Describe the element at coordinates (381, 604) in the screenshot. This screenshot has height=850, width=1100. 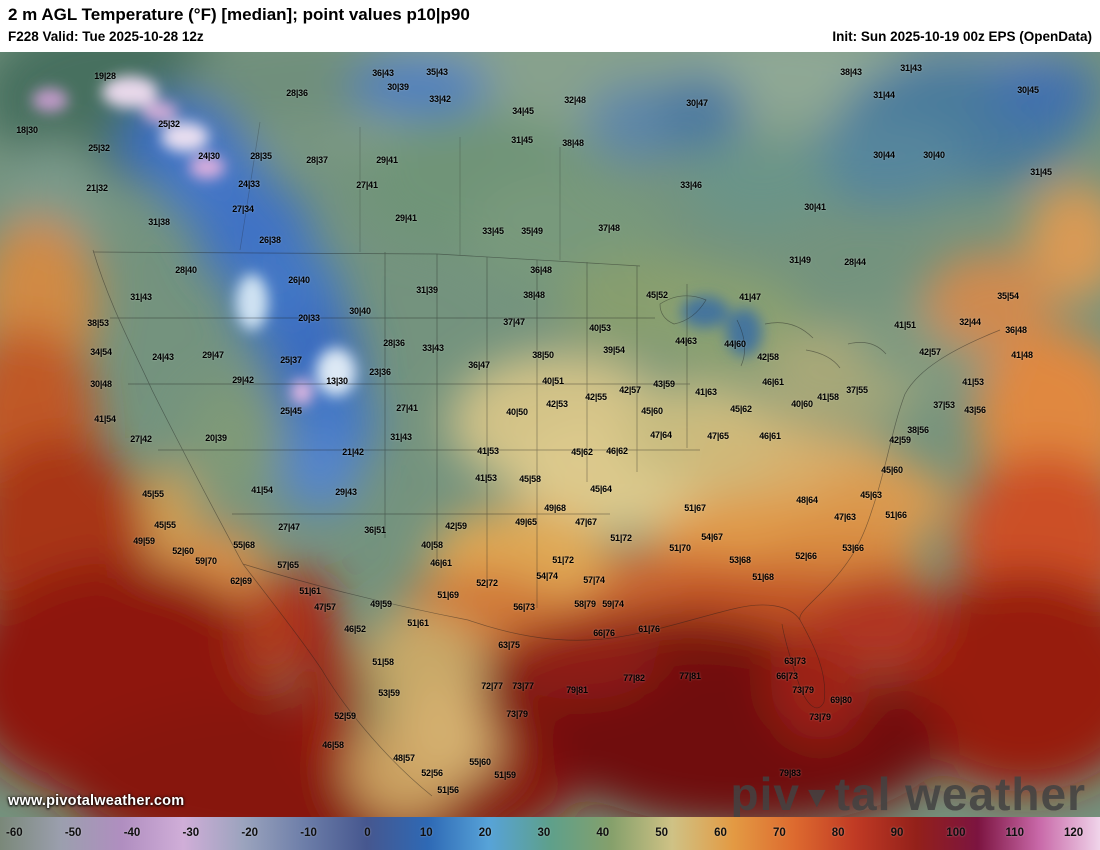
I see `point-value: 49|59` at that location.